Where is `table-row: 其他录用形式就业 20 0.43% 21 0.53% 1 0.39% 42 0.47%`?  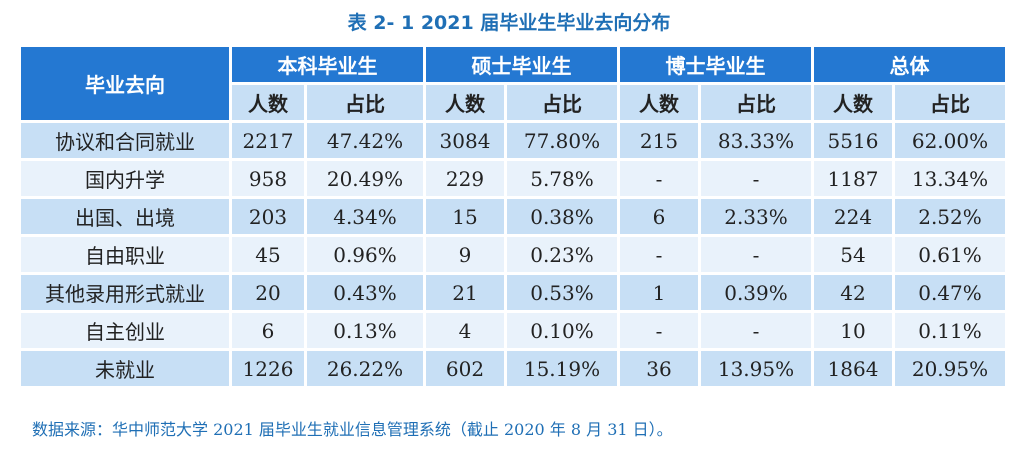
table-row: 其他录用形式就业 20 0.43% 21 0.53% 1 0.39% 42 0.47% is located at coordinates (513, 292).